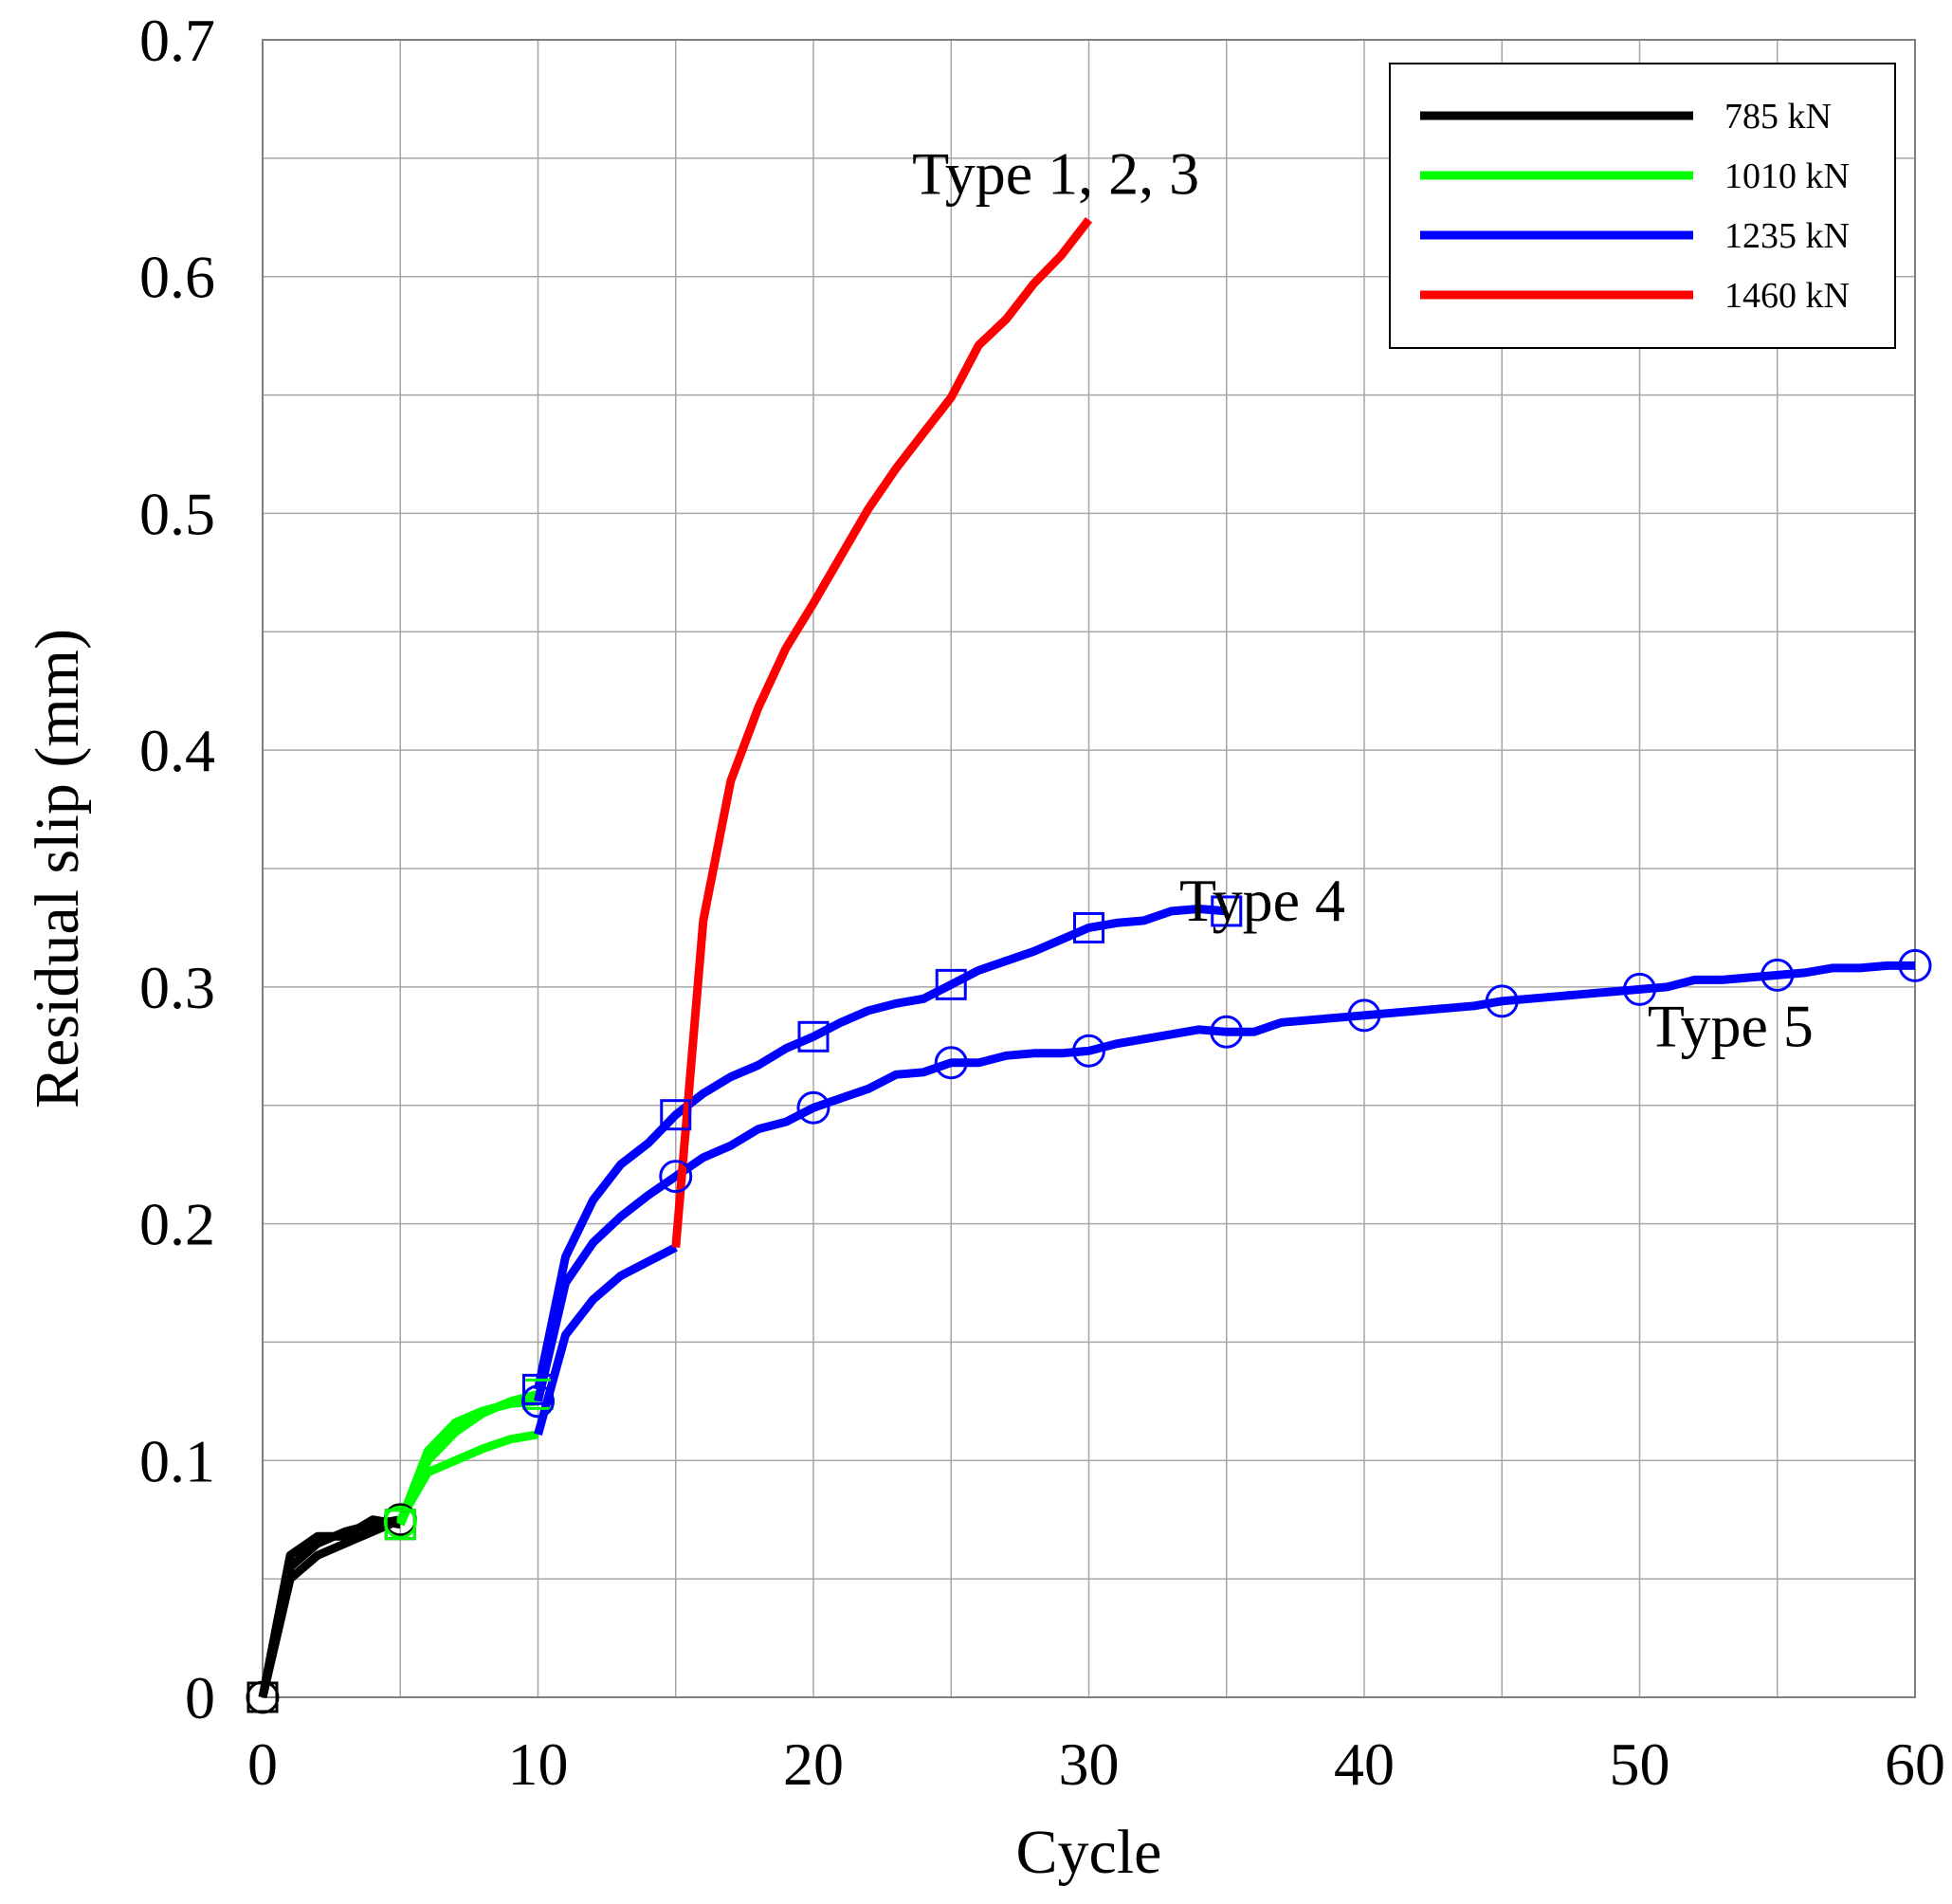 The width and height of the screenshot is (1952, 1904). What do you see at coordinates (177, 1224) in the screenshot?
I see `y-tick-label: 0.2` at bounding box center [177, 1224].